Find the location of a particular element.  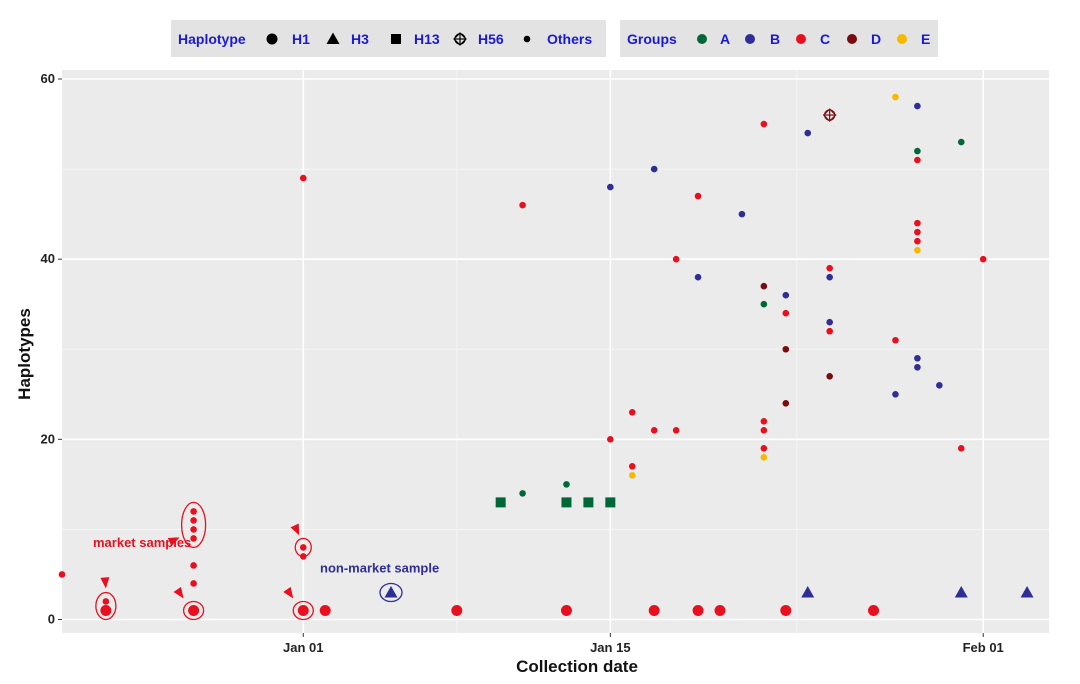

market-samples-label: market samples is located at coordinates (142, 542).